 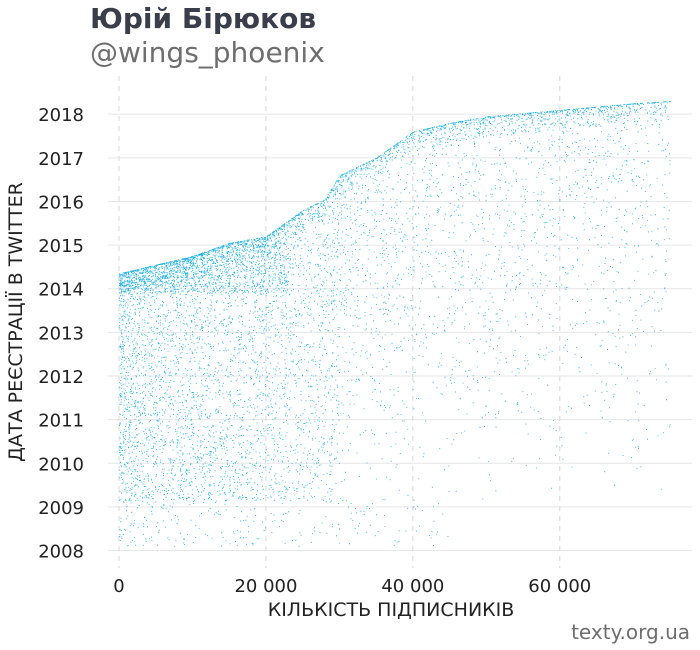 I want to click on y-tick-label: 2008, so click(x=61, y=552).